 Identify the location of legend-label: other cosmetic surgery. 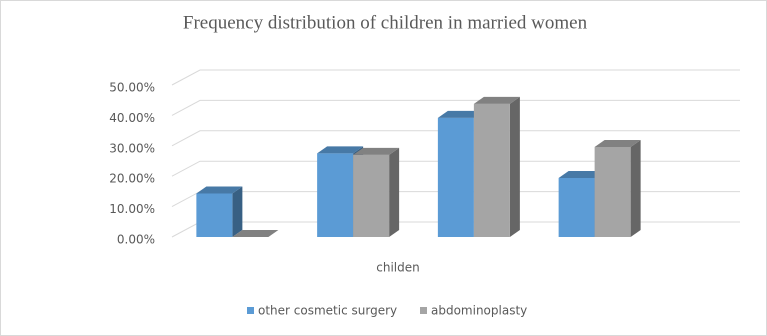
(327, 311).